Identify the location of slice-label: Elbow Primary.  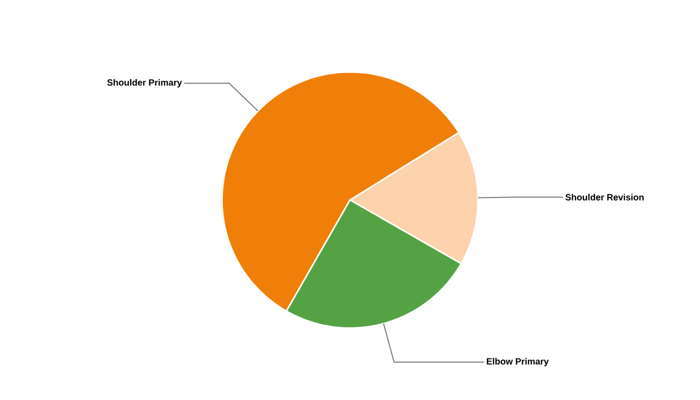
(517, 362).